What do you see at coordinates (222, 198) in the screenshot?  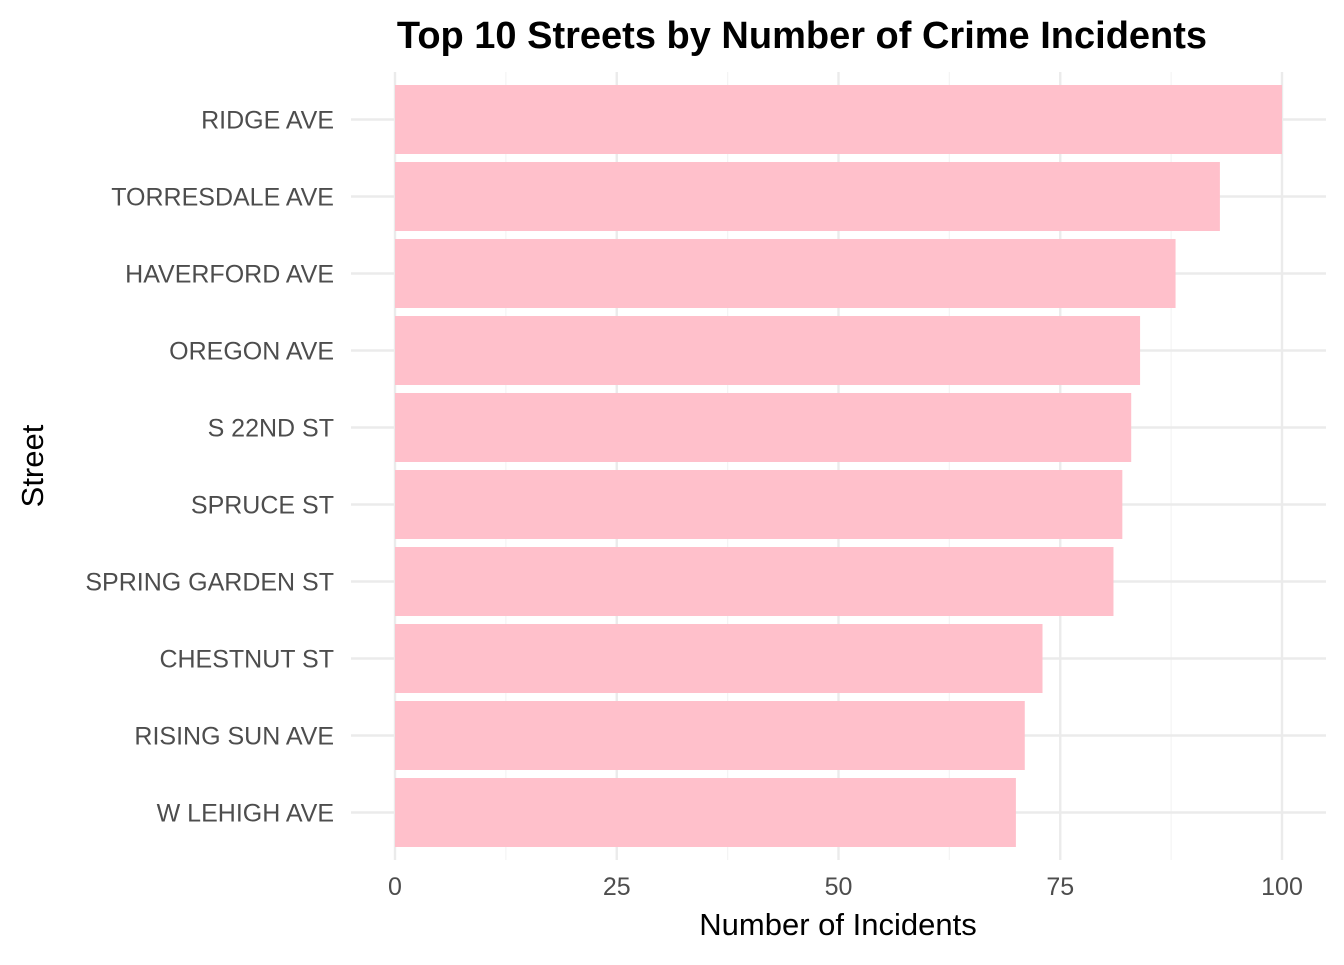 I see `y-tick-label: TORRESDALE AVE` at bounding box center [222, 198].